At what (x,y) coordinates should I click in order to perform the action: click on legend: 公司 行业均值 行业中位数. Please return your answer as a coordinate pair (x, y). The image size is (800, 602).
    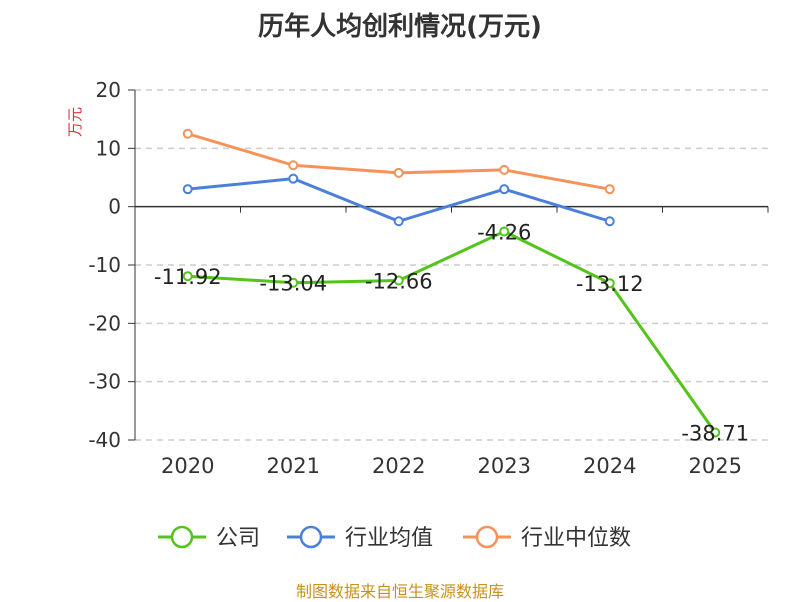
    Looking at the image, I should click on (394, 538).